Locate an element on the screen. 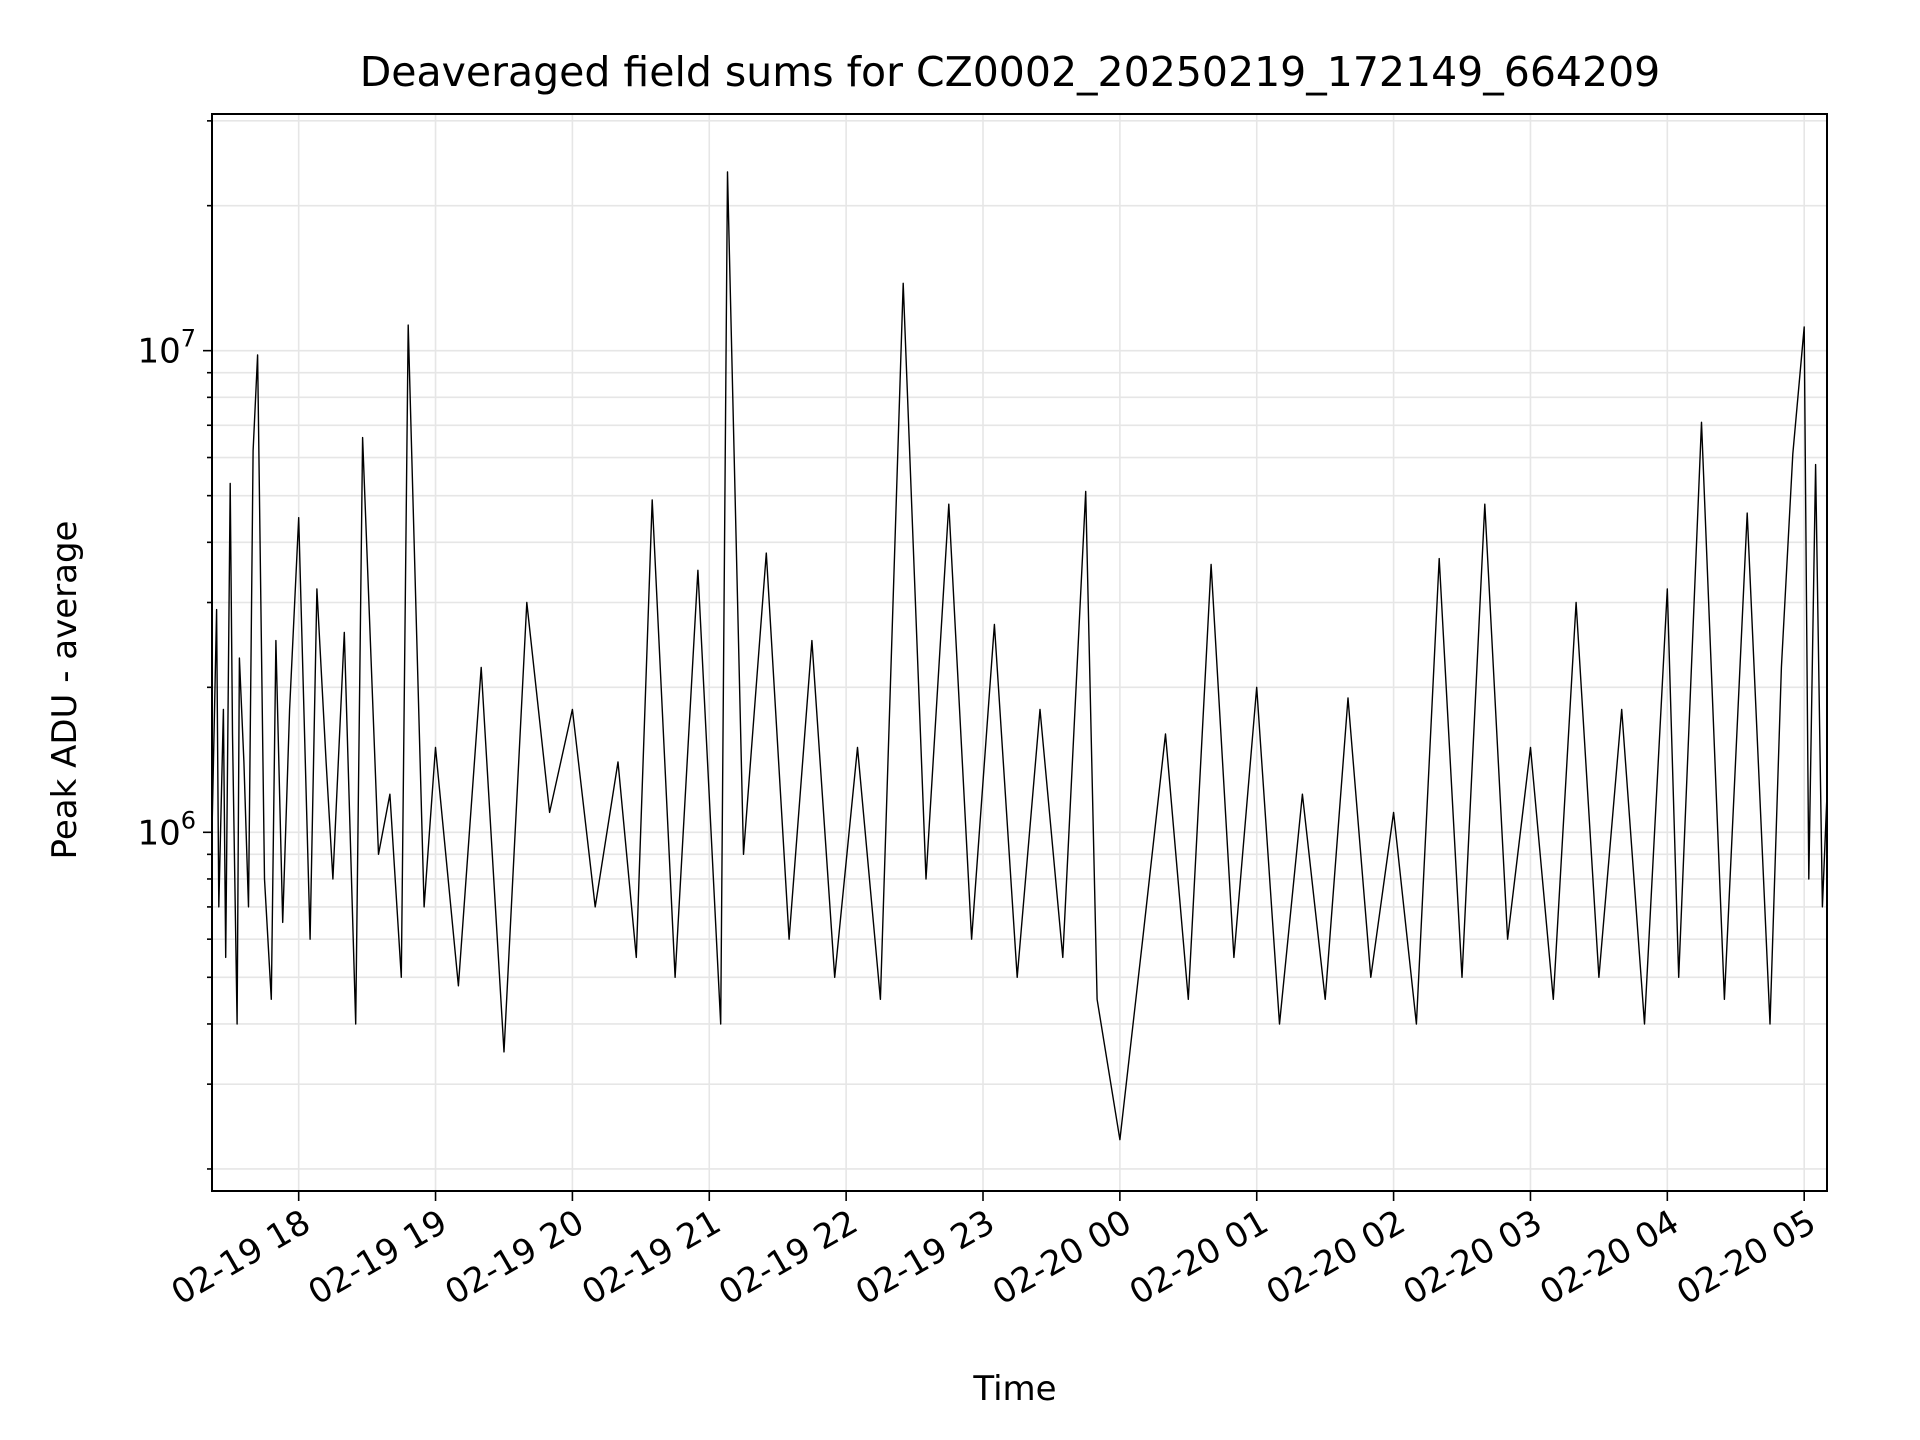 The width and height of the screenshot is (1920, 1440). x-tick-label: 02-19 20 is located at coordinates (515, 1257).